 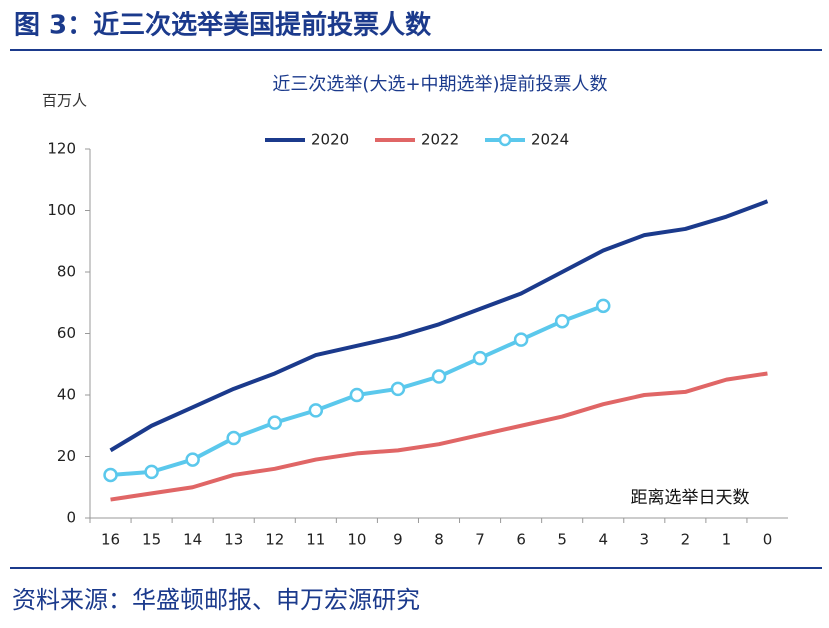 I want to click on x-tick-label: 15, so click(x=151, y=540).